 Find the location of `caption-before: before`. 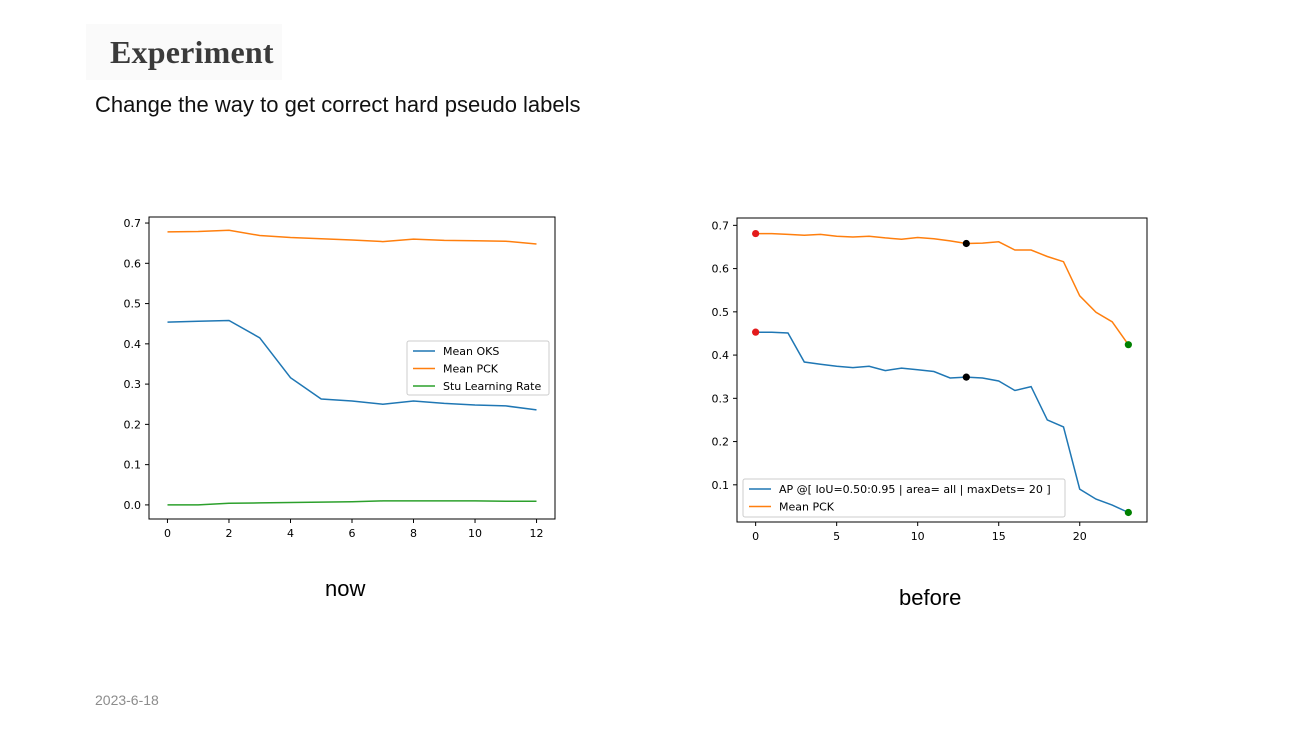

caption-before: before is located at coordinates (930, 597).